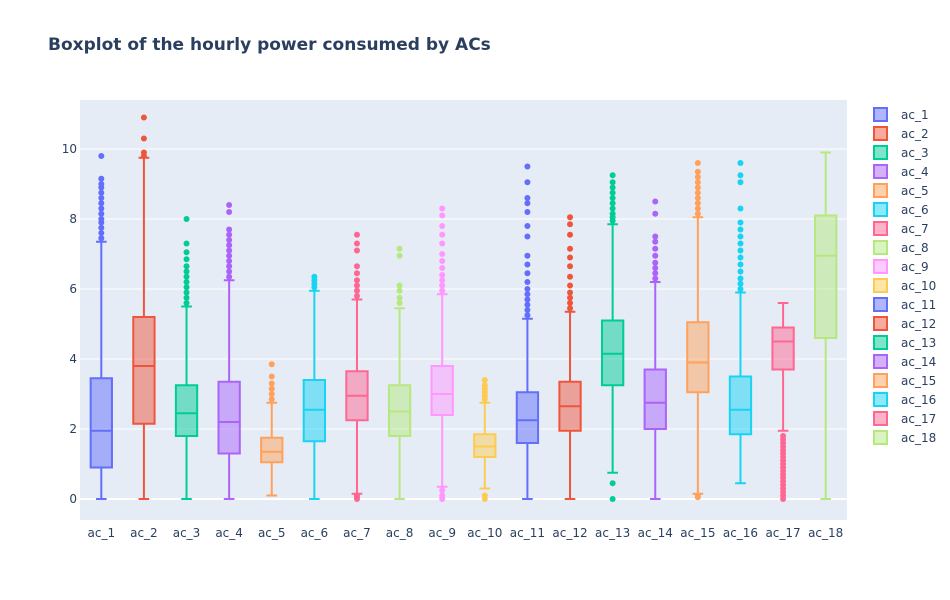 The height and width of the screenshot is (600, 950). I want to click on legend-item-ac_18: ac_18, so click(904, 437).